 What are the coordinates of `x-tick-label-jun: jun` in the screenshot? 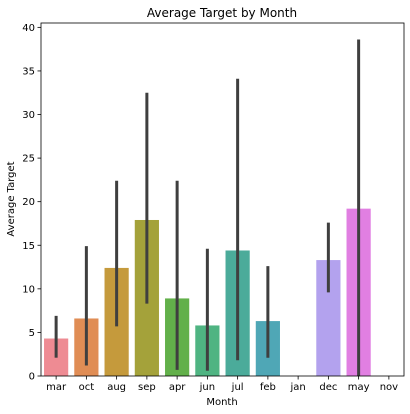 It's located at (207, 387).